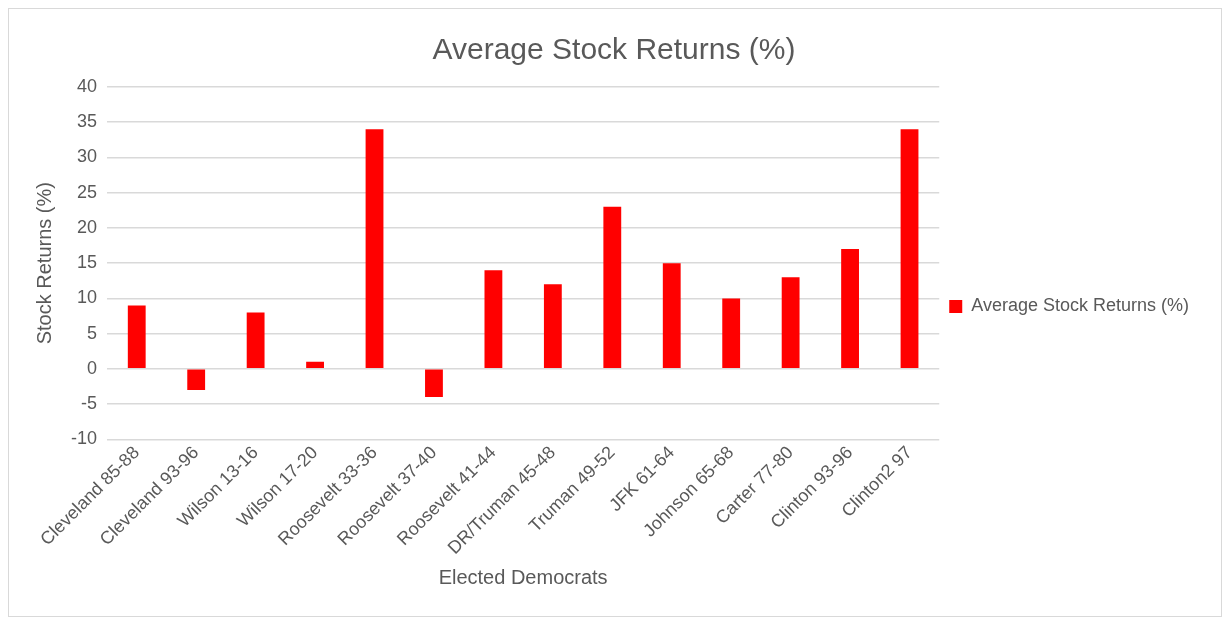 The image size is (1232, 627). What do you see at coordinates (1080, 305) in the screenshot?
I see `legend-label: Average Stock Returns (%)` at bounding box center [1080, 305].